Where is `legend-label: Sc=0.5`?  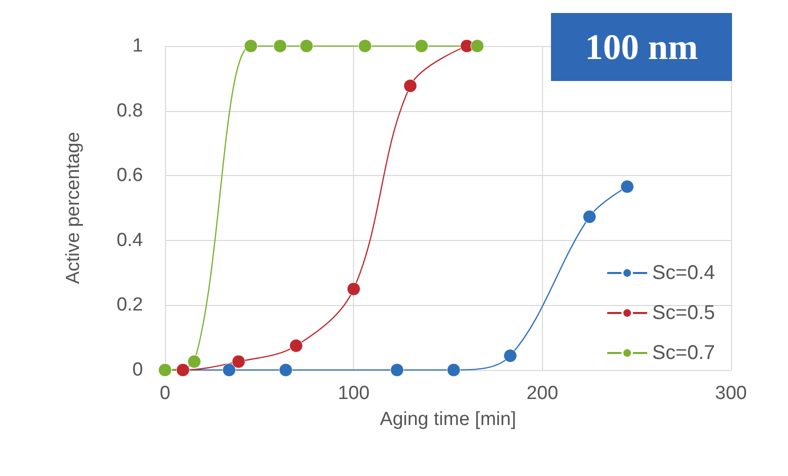 legend-label: Sc=0.5 is located at coordinates (684, 313).